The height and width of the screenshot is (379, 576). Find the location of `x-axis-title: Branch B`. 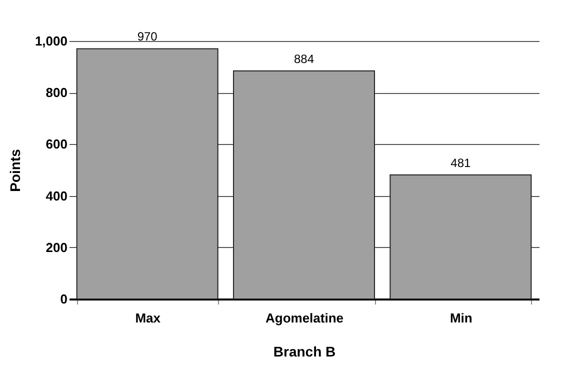

x-axis-title: Branch B is located at coordinates (304, 352).